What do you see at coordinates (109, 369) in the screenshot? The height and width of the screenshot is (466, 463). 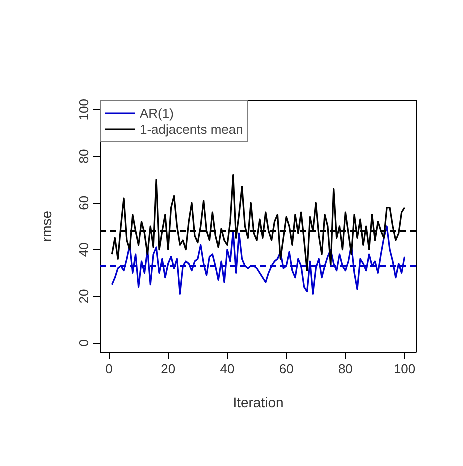 I see `x-tick-label: 0` at bounding box center [109, 369].